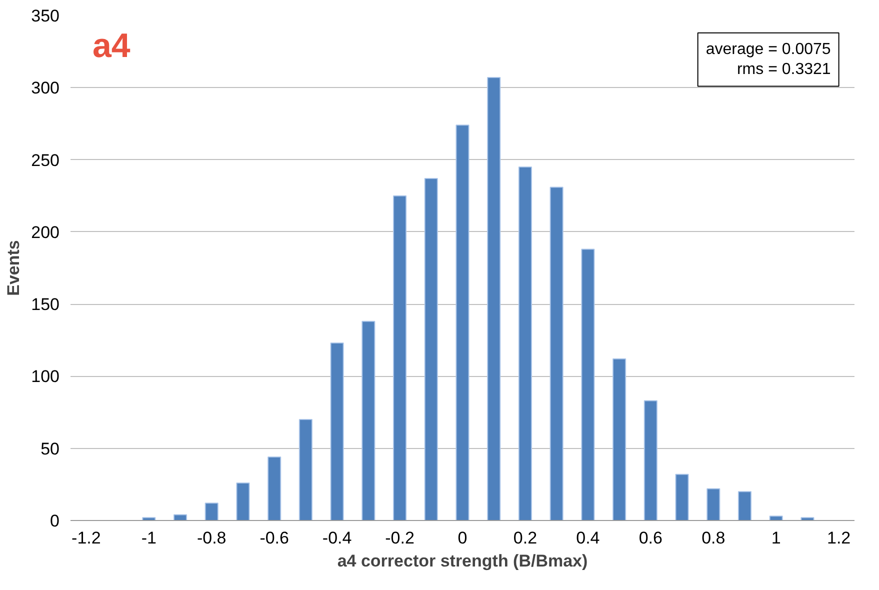  Describe the element at coordinates (462, 561) in the screenshot. I see `x-axis-title: a4 corrector strength (B/Bmax)` at that location.